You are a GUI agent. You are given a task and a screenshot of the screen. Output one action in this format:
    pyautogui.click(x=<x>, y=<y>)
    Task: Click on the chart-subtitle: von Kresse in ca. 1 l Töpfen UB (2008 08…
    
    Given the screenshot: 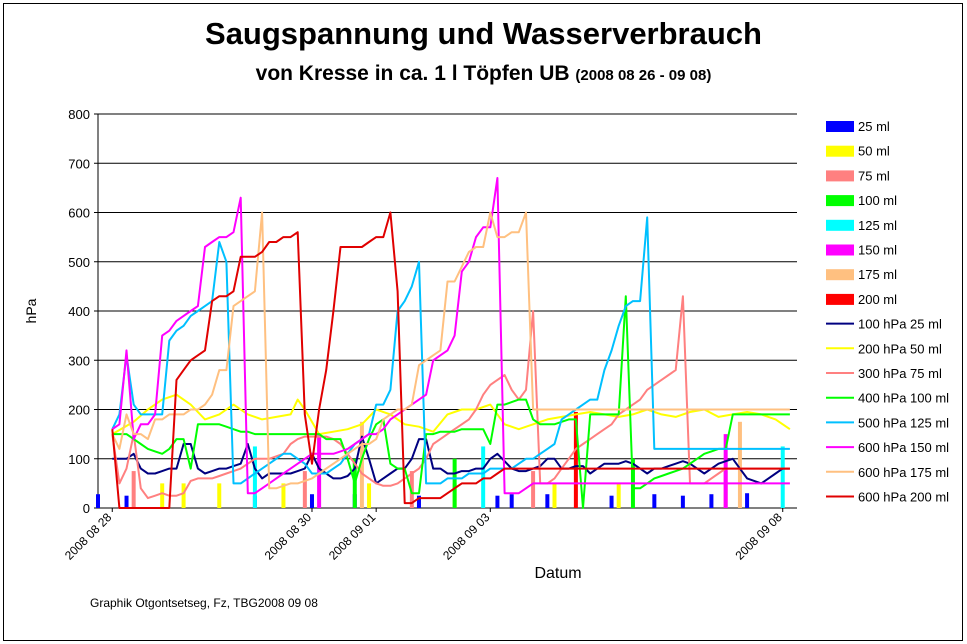 What is the action you would take?
    pyautogui.click(x=483, y=74)
    